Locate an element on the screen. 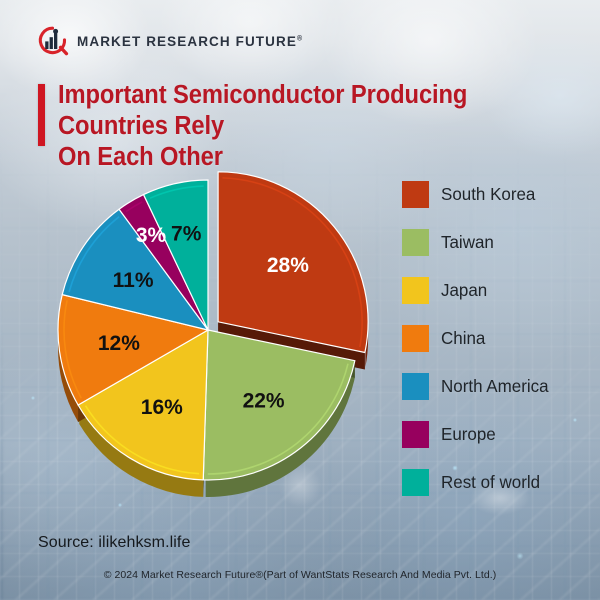  title-accent-bar is located at coordinates (41, 115).